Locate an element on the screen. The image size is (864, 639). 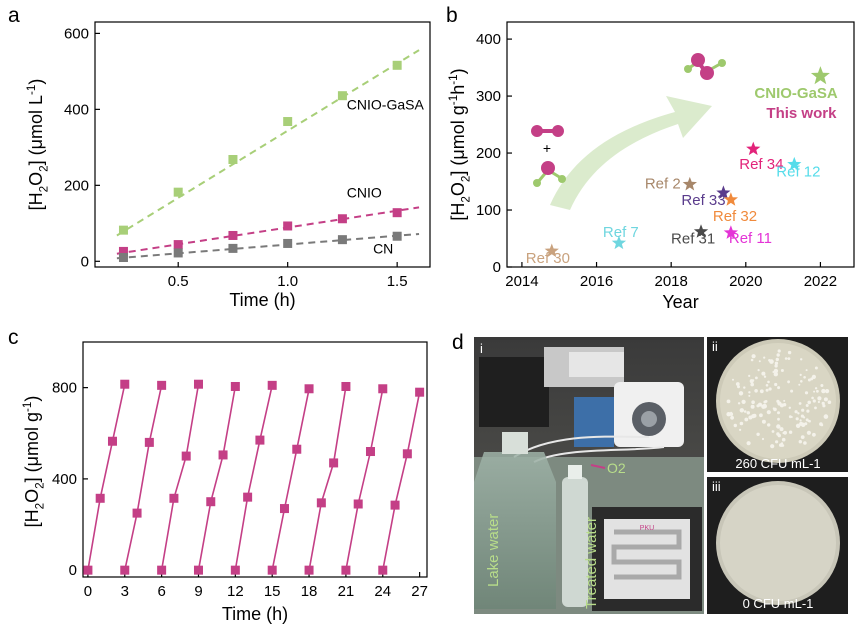
c-xtick-label: 9 is located at coordinates (198, 591).